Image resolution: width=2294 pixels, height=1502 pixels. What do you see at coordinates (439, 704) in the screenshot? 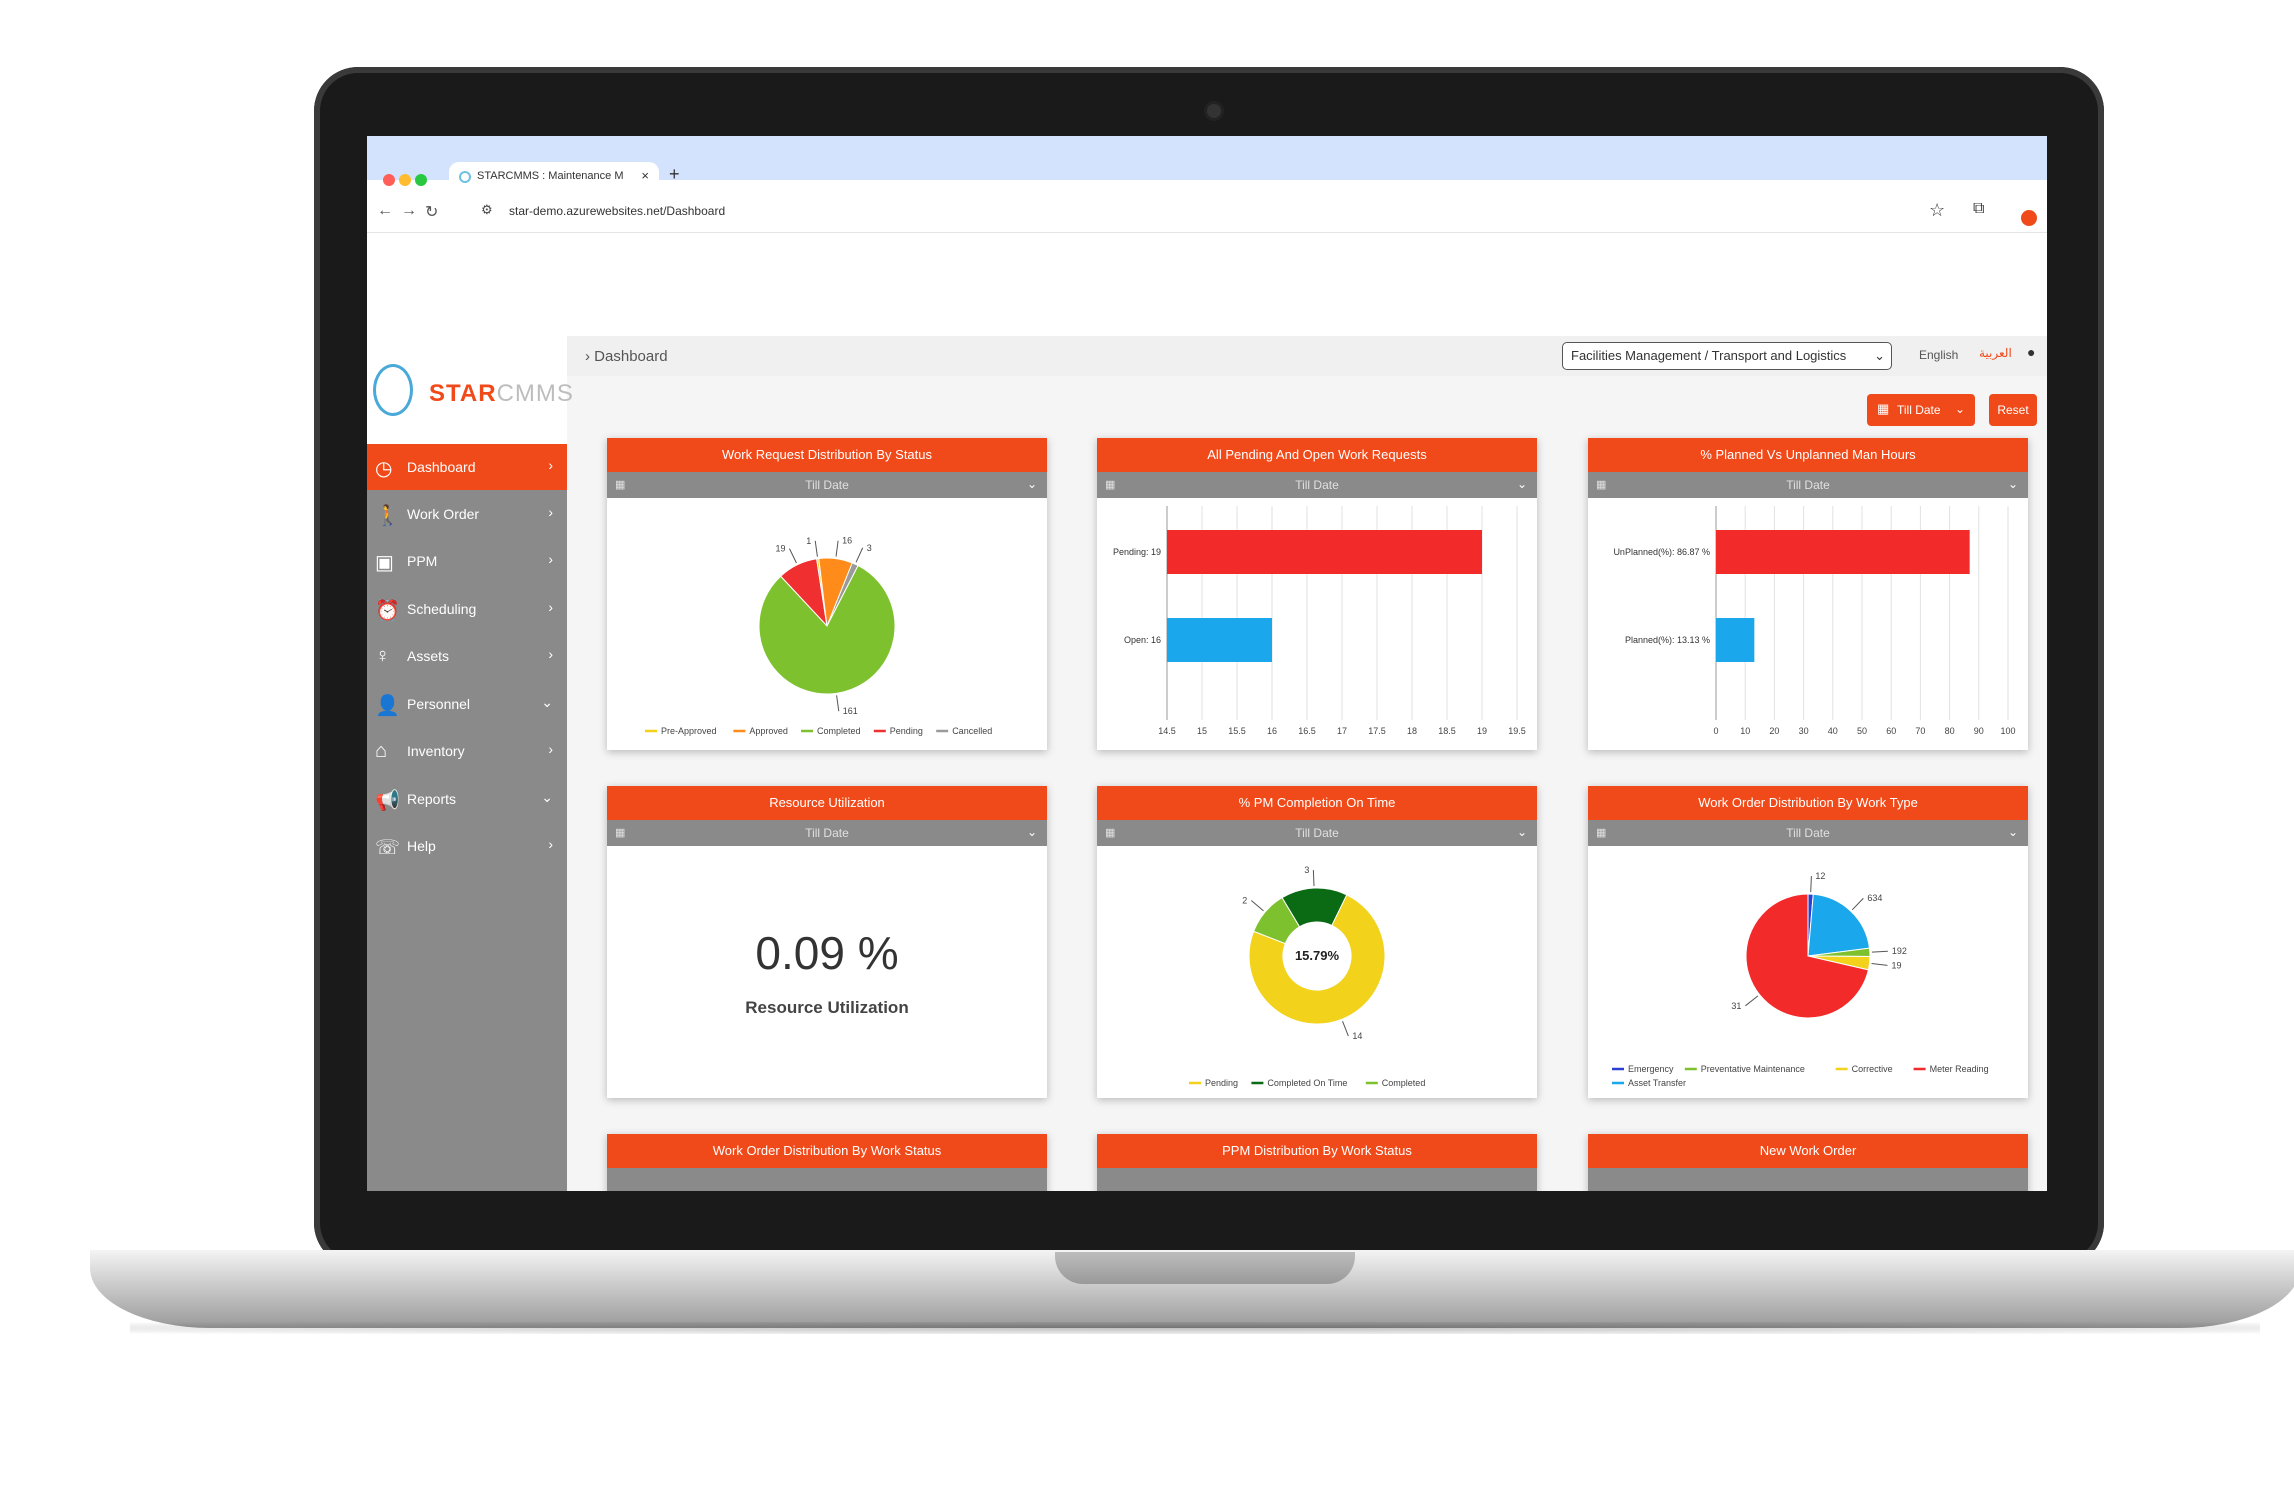
I see `sidebar-item-label: Personnel` at bounding box center [439, 704].